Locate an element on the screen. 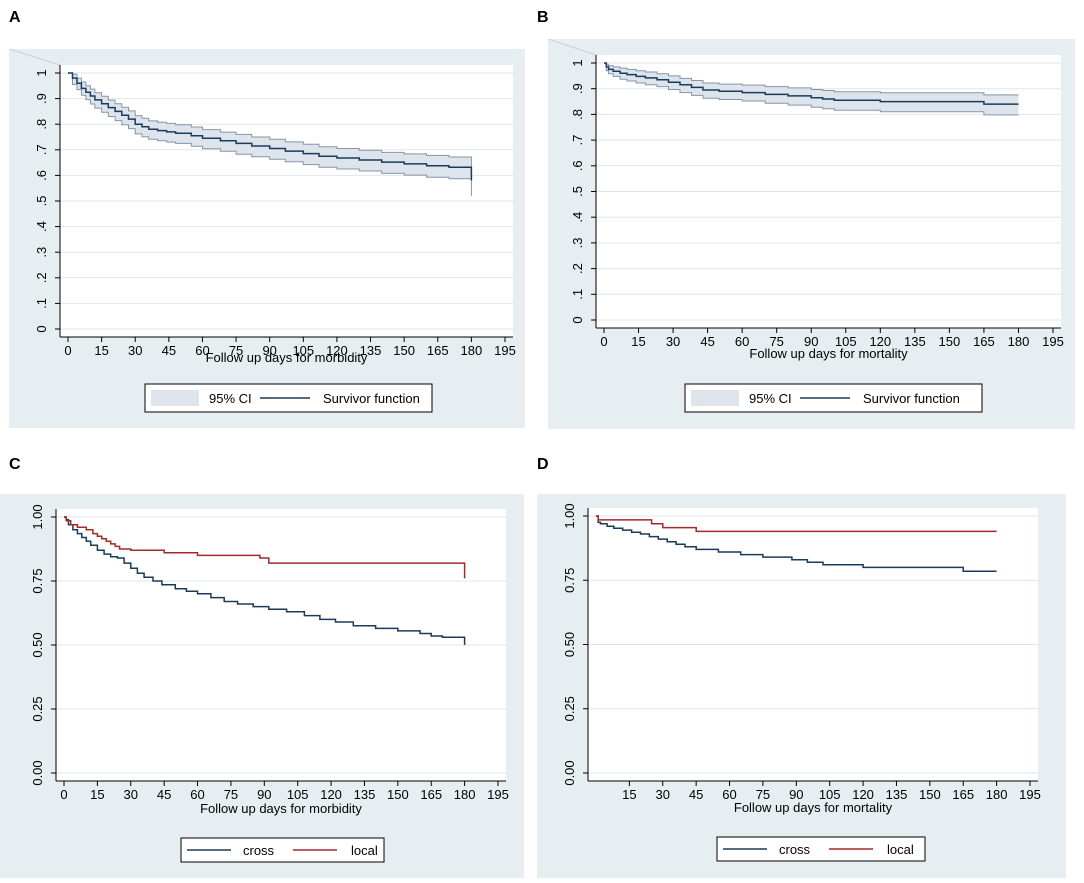 This screenshot has width=1084, height=883. y-tick-label: 0.00 is located at coordinates (569, 772).